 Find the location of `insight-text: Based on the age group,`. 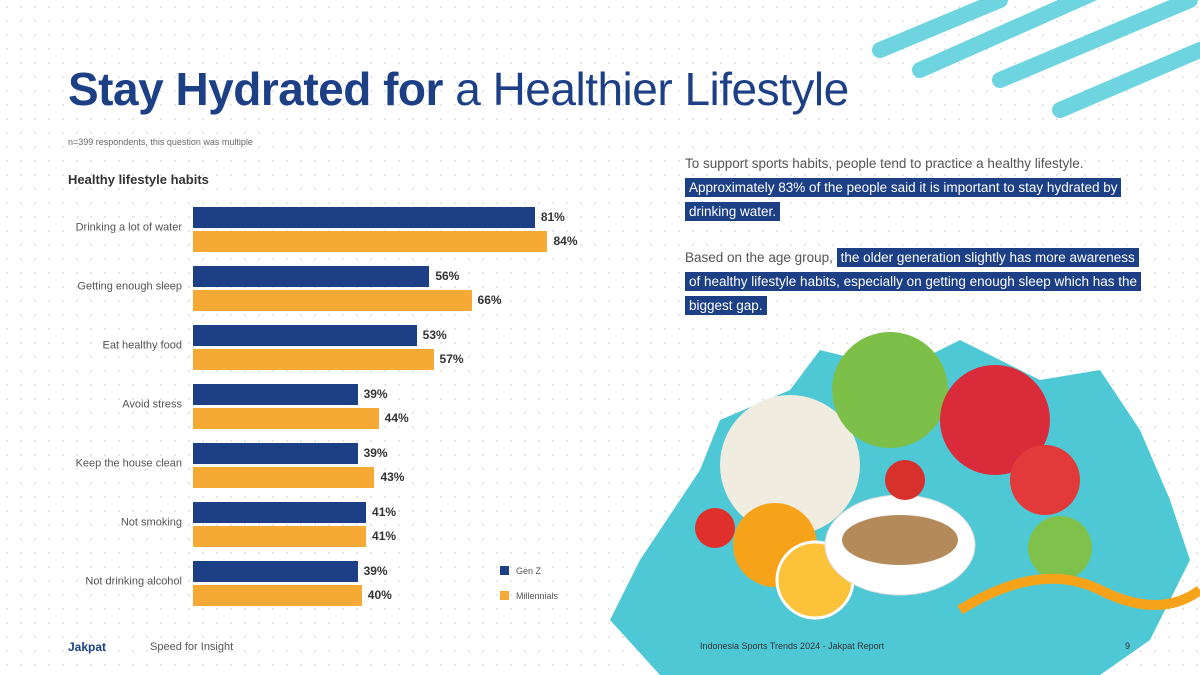

insight-text: Based on the age group, is located at coordinates (759, 257).